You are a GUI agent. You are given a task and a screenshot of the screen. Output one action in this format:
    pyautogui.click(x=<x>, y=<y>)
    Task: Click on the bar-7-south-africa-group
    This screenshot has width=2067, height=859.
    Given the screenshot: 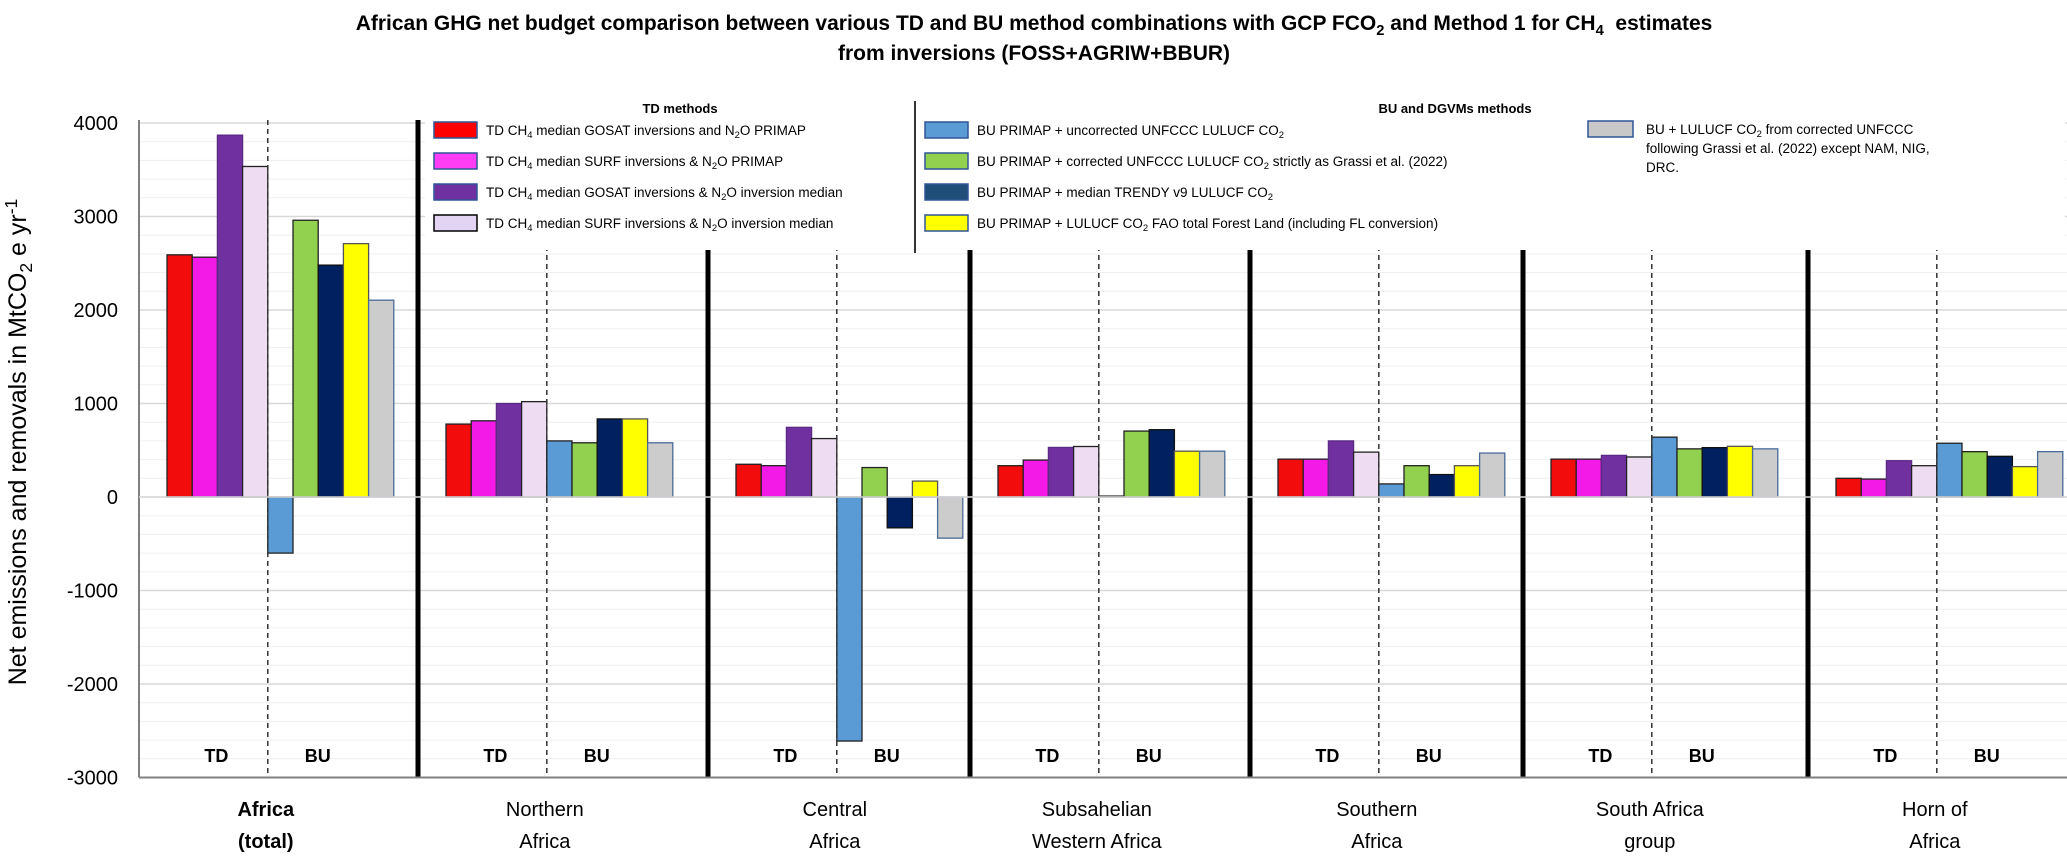 What is the action you would take?
    pyautogui.click(x=1715, y=472)
    